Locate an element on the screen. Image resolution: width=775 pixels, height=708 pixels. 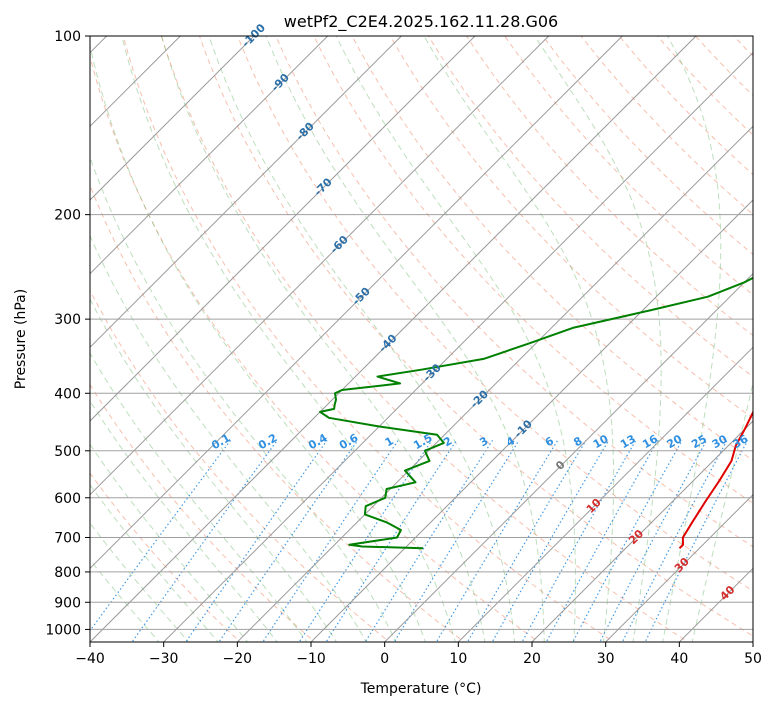
y-tick-label: 800 is located at coordinates (67, 573).